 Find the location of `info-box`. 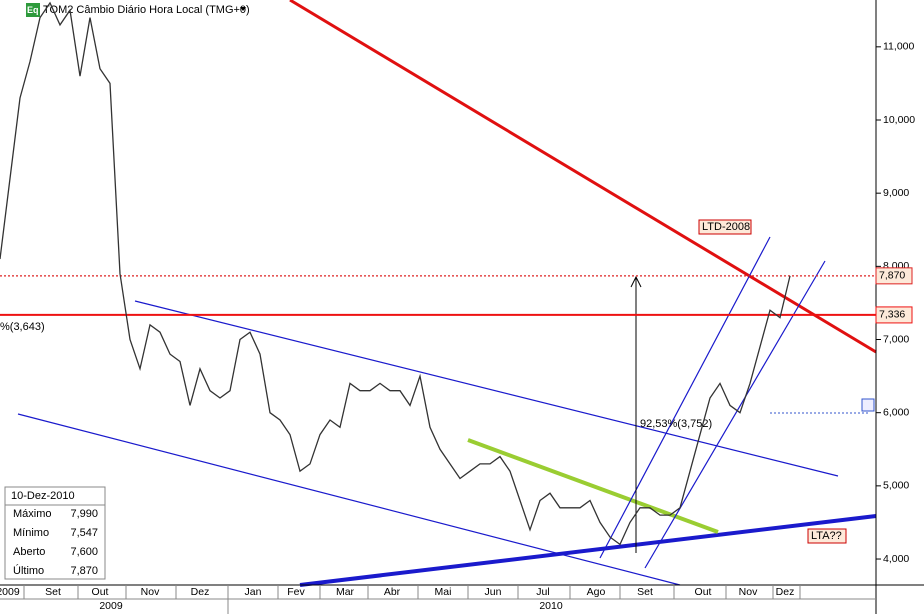

info-box is located at coordinates (55, 533).